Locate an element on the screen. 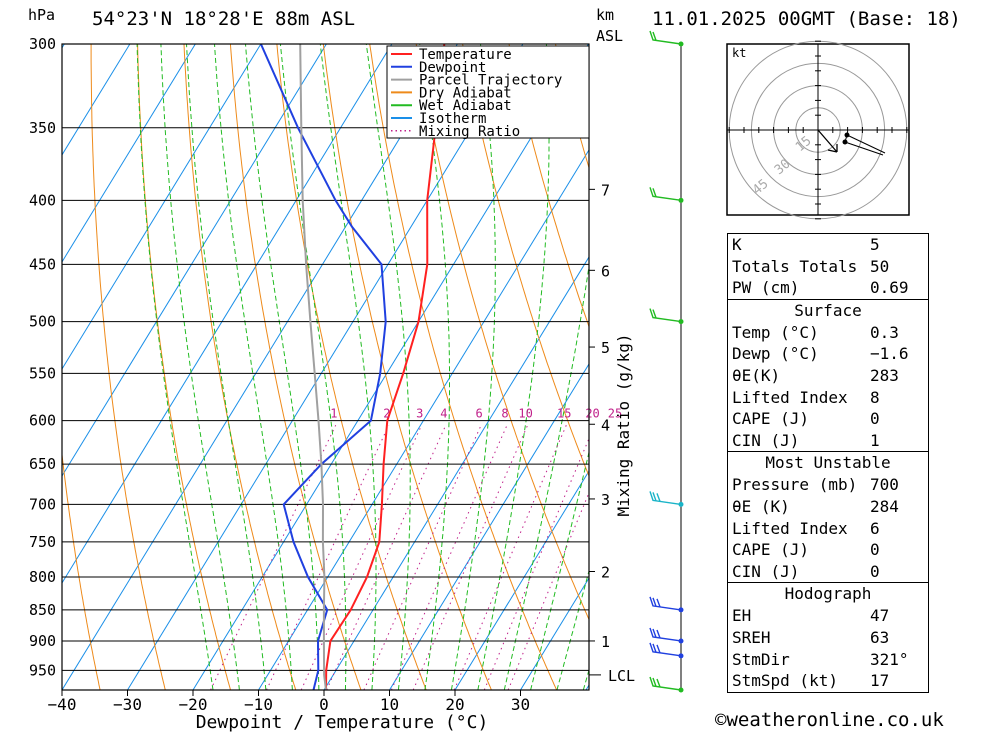  mu-cin-label: CIN (J) is located at coordinates (766, 571).